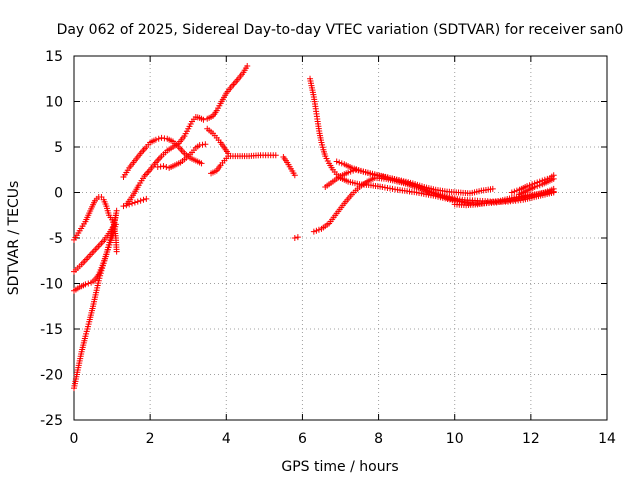  I want to click on y-tick-label: -20, so click(51, 376).